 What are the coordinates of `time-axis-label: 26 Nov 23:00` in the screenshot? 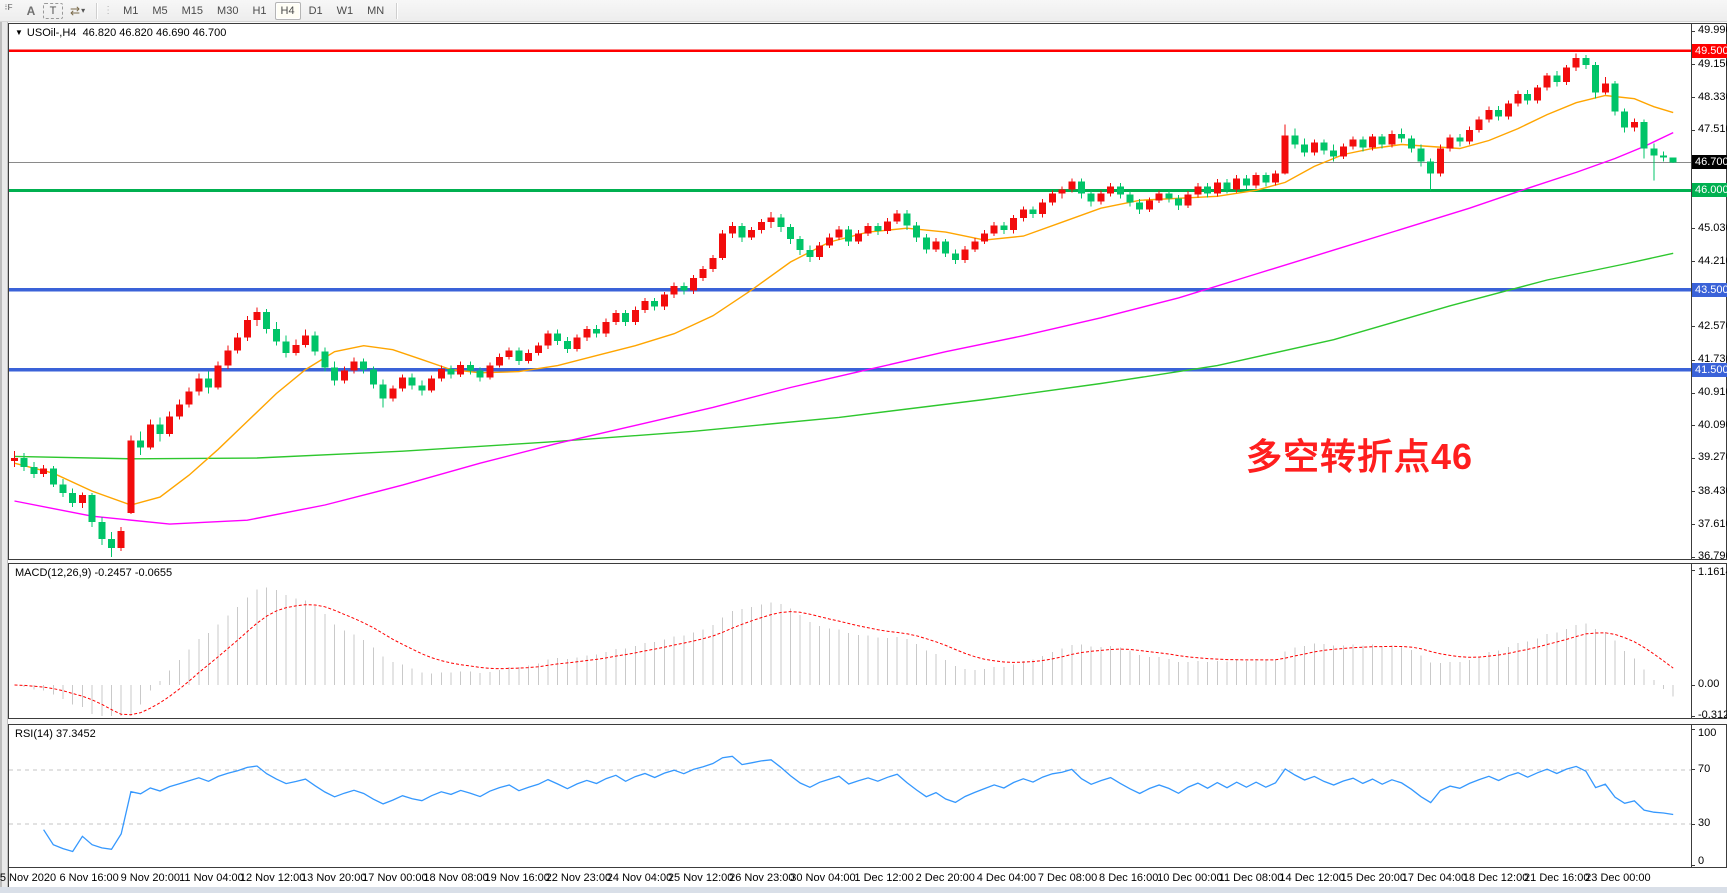 It's located at (762, 878).